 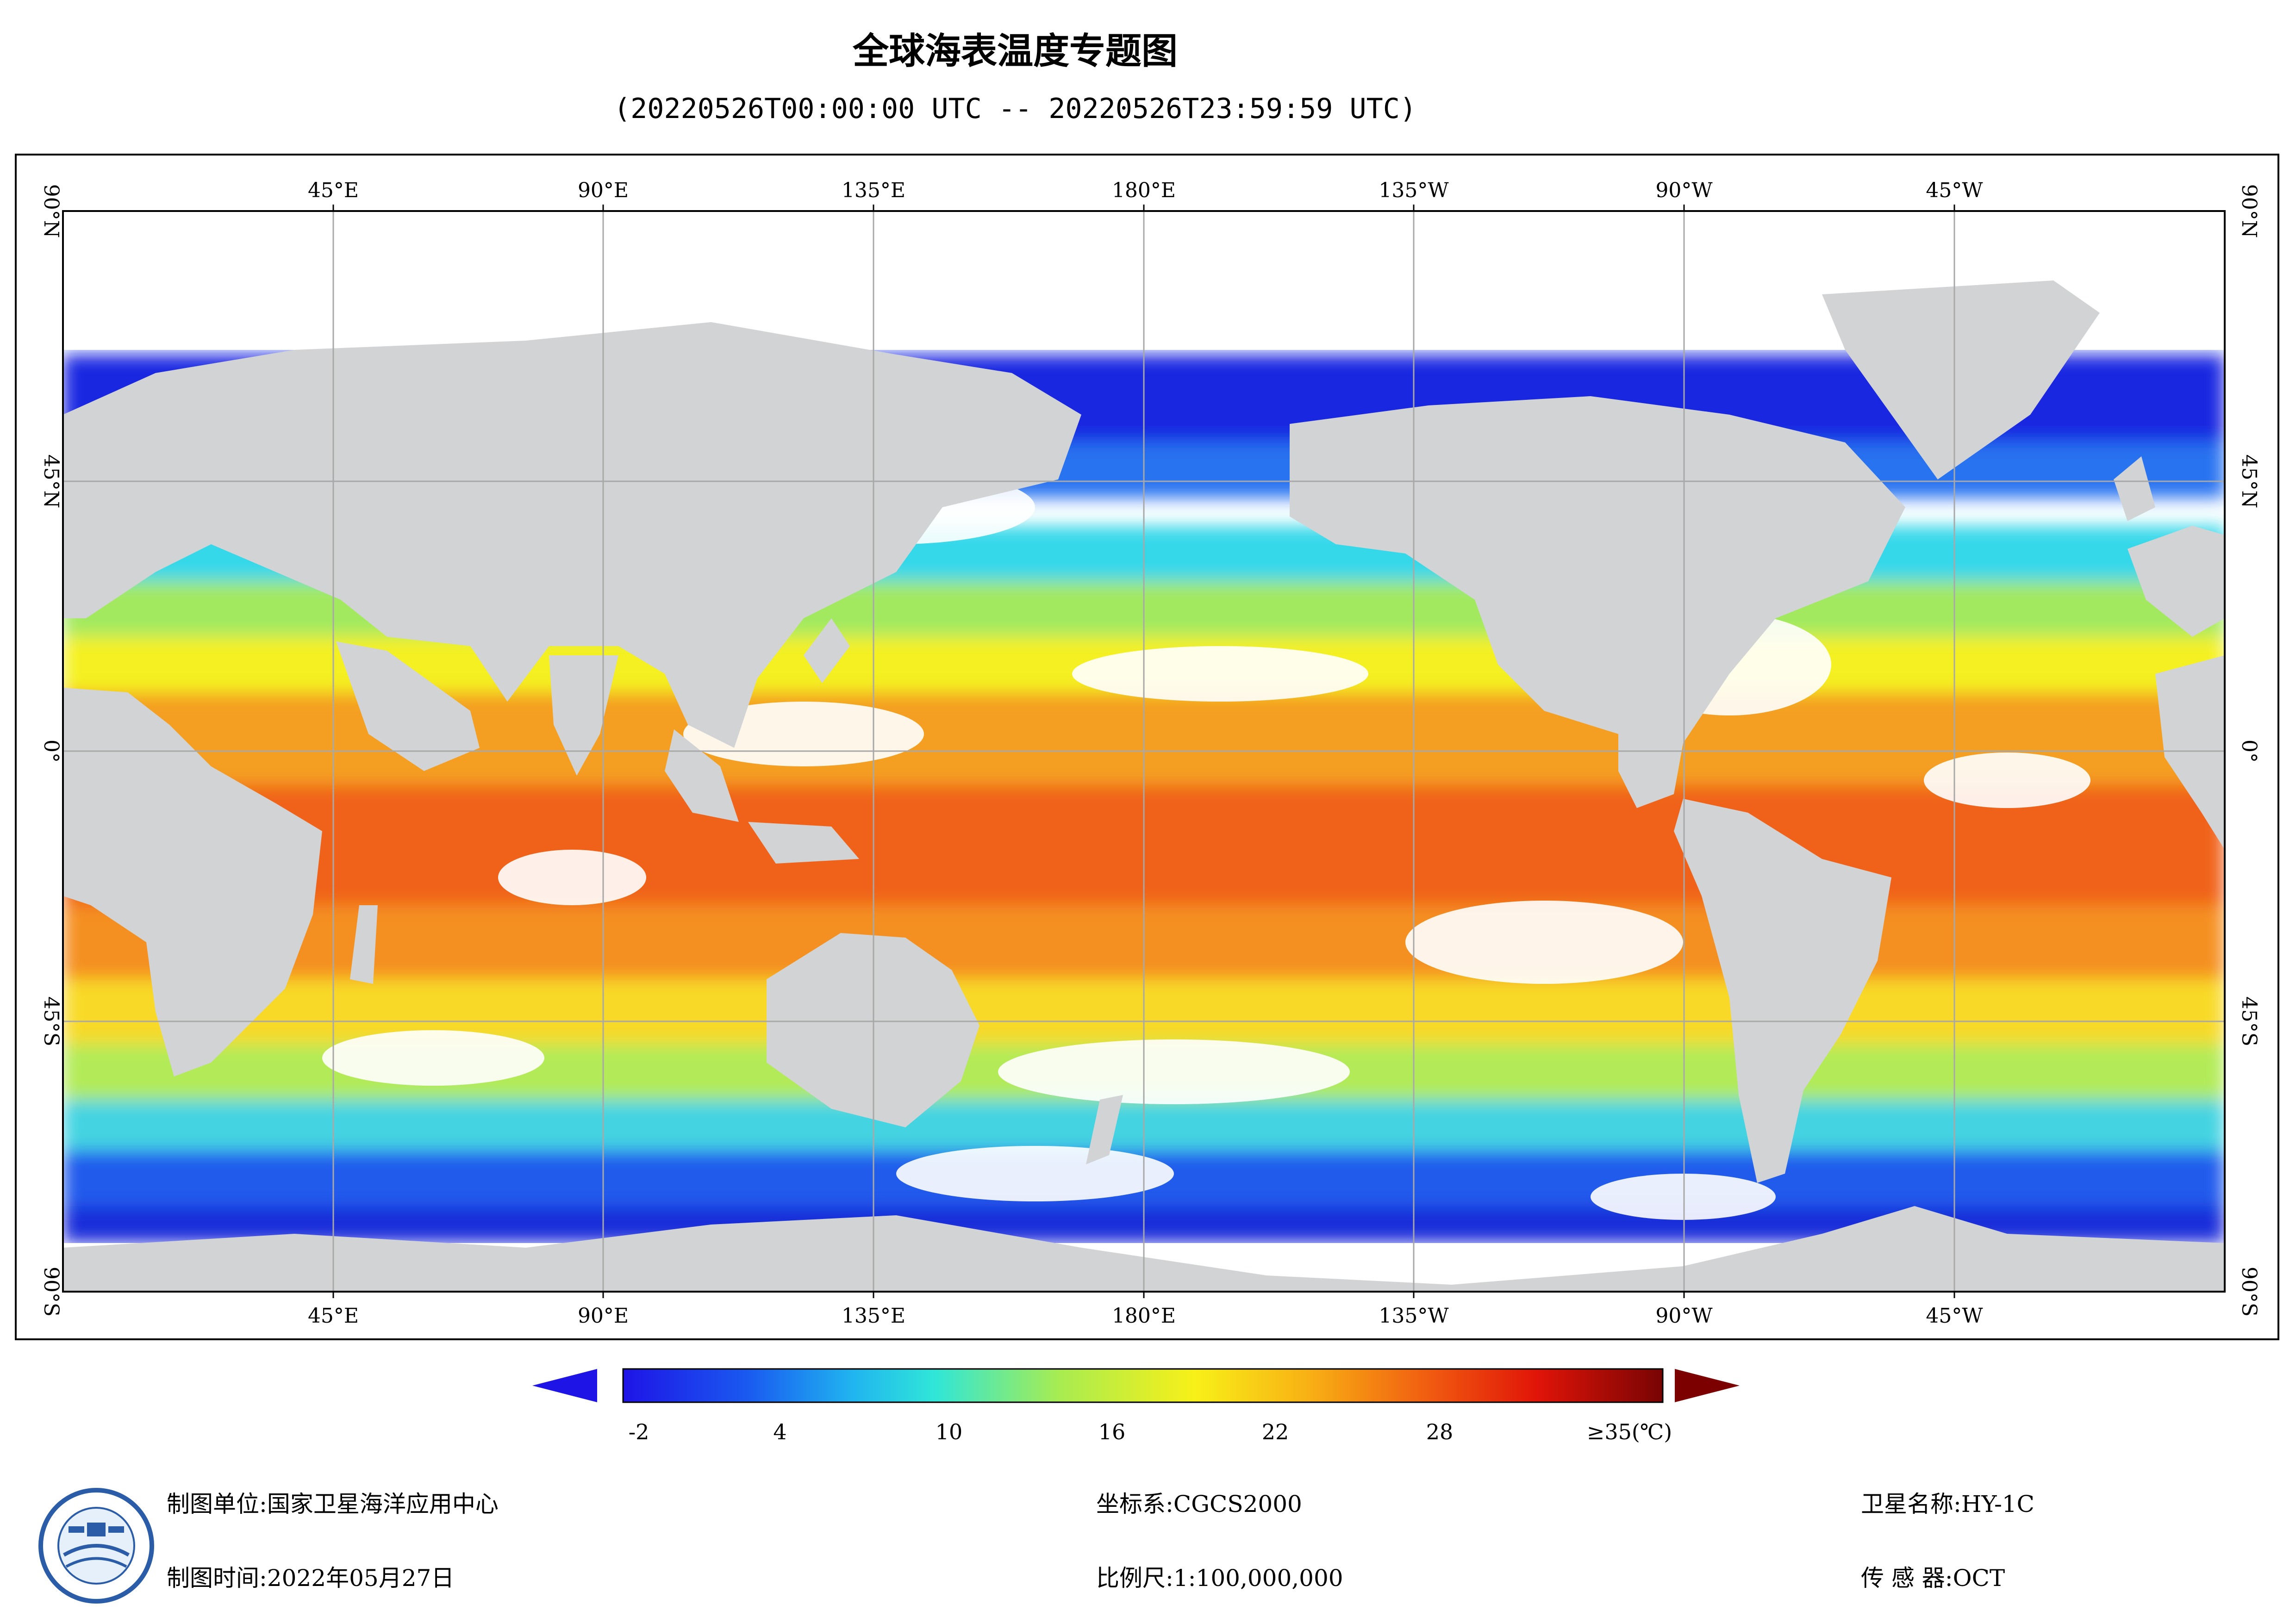 I want to click on scale-info: 比例尺:1:100,000,000, so click(x=1219, y=1576).